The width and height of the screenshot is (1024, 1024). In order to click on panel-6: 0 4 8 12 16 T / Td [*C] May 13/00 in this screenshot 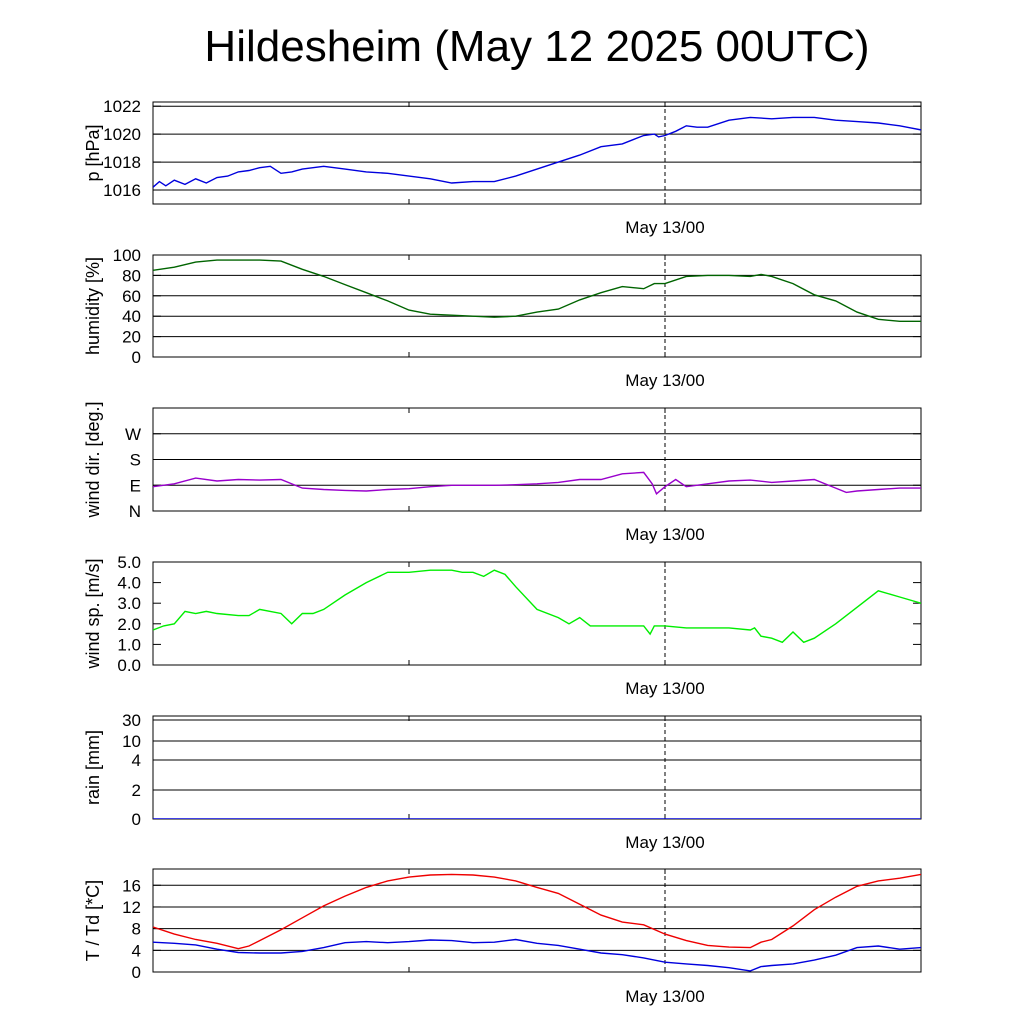, I will do `click(502, 937)`.